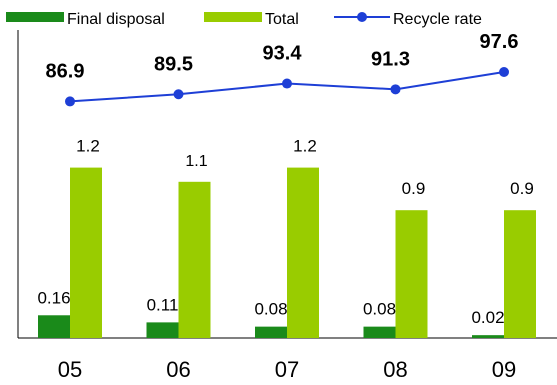 This screenshot has height=385, width=557. I want to click on label-total-05: 1.2, so click(88, 146).